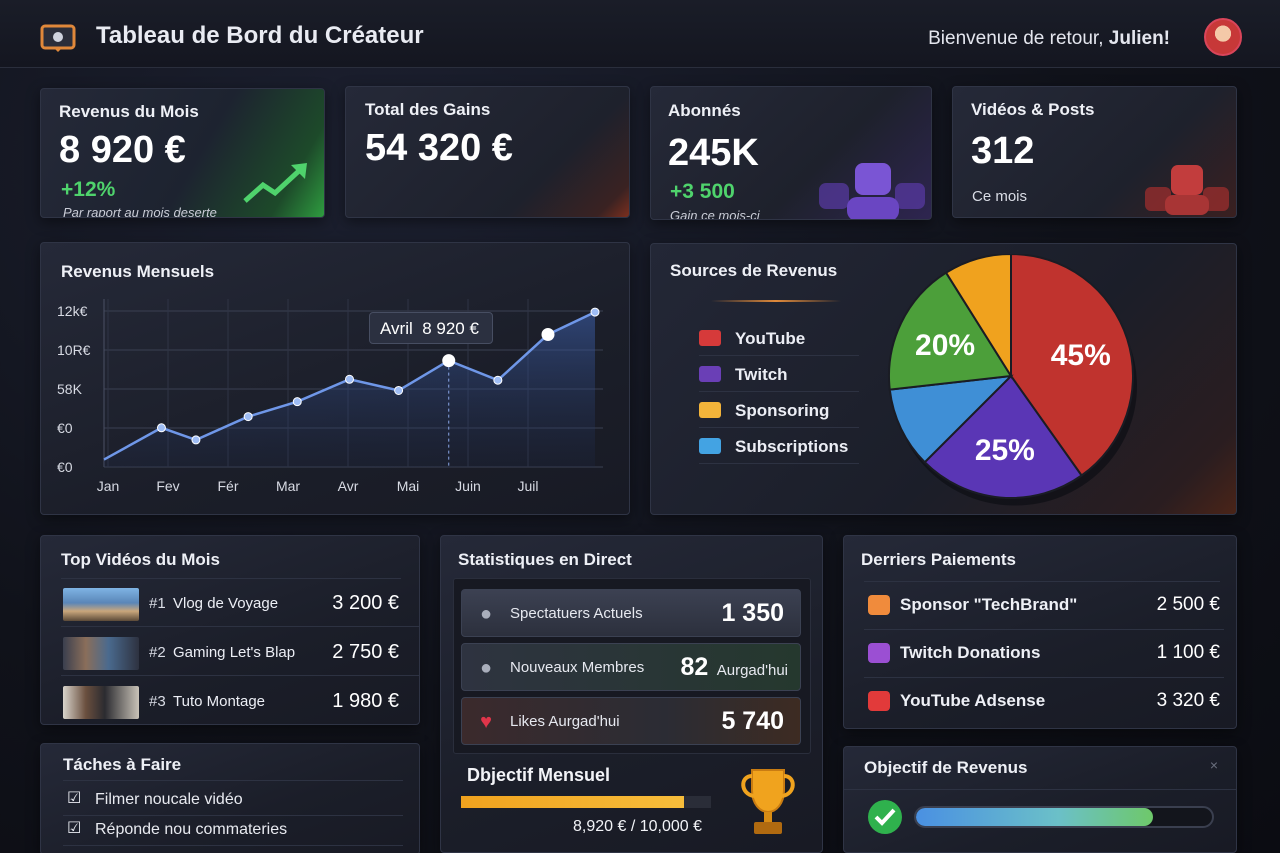 The height and width of the screenshot is (853, 1280). What do you see at coordinates (275, 183) in the screenshot?
I see `trend-up-icon` at bounding box center [275, 183].